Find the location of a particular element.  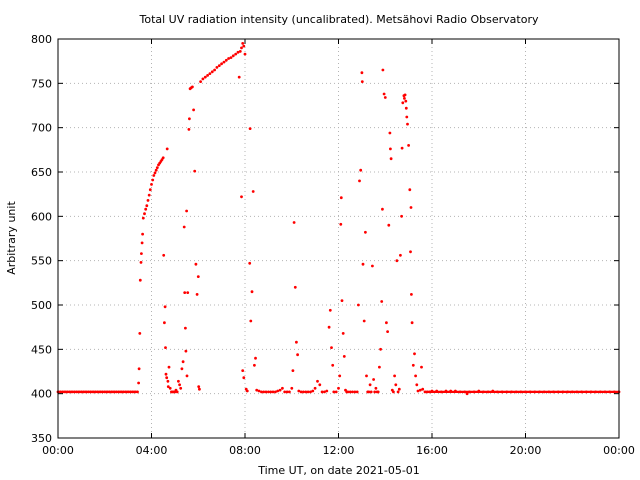

y-tick-label: 800 is located at coordinates (41, 39).